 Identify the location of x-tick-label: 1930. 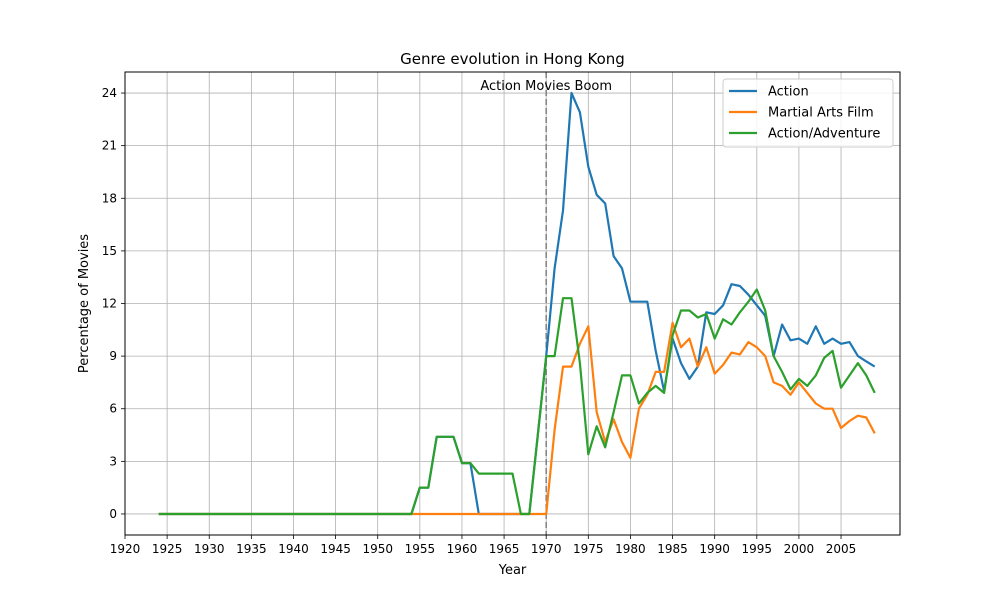
(209, 549).